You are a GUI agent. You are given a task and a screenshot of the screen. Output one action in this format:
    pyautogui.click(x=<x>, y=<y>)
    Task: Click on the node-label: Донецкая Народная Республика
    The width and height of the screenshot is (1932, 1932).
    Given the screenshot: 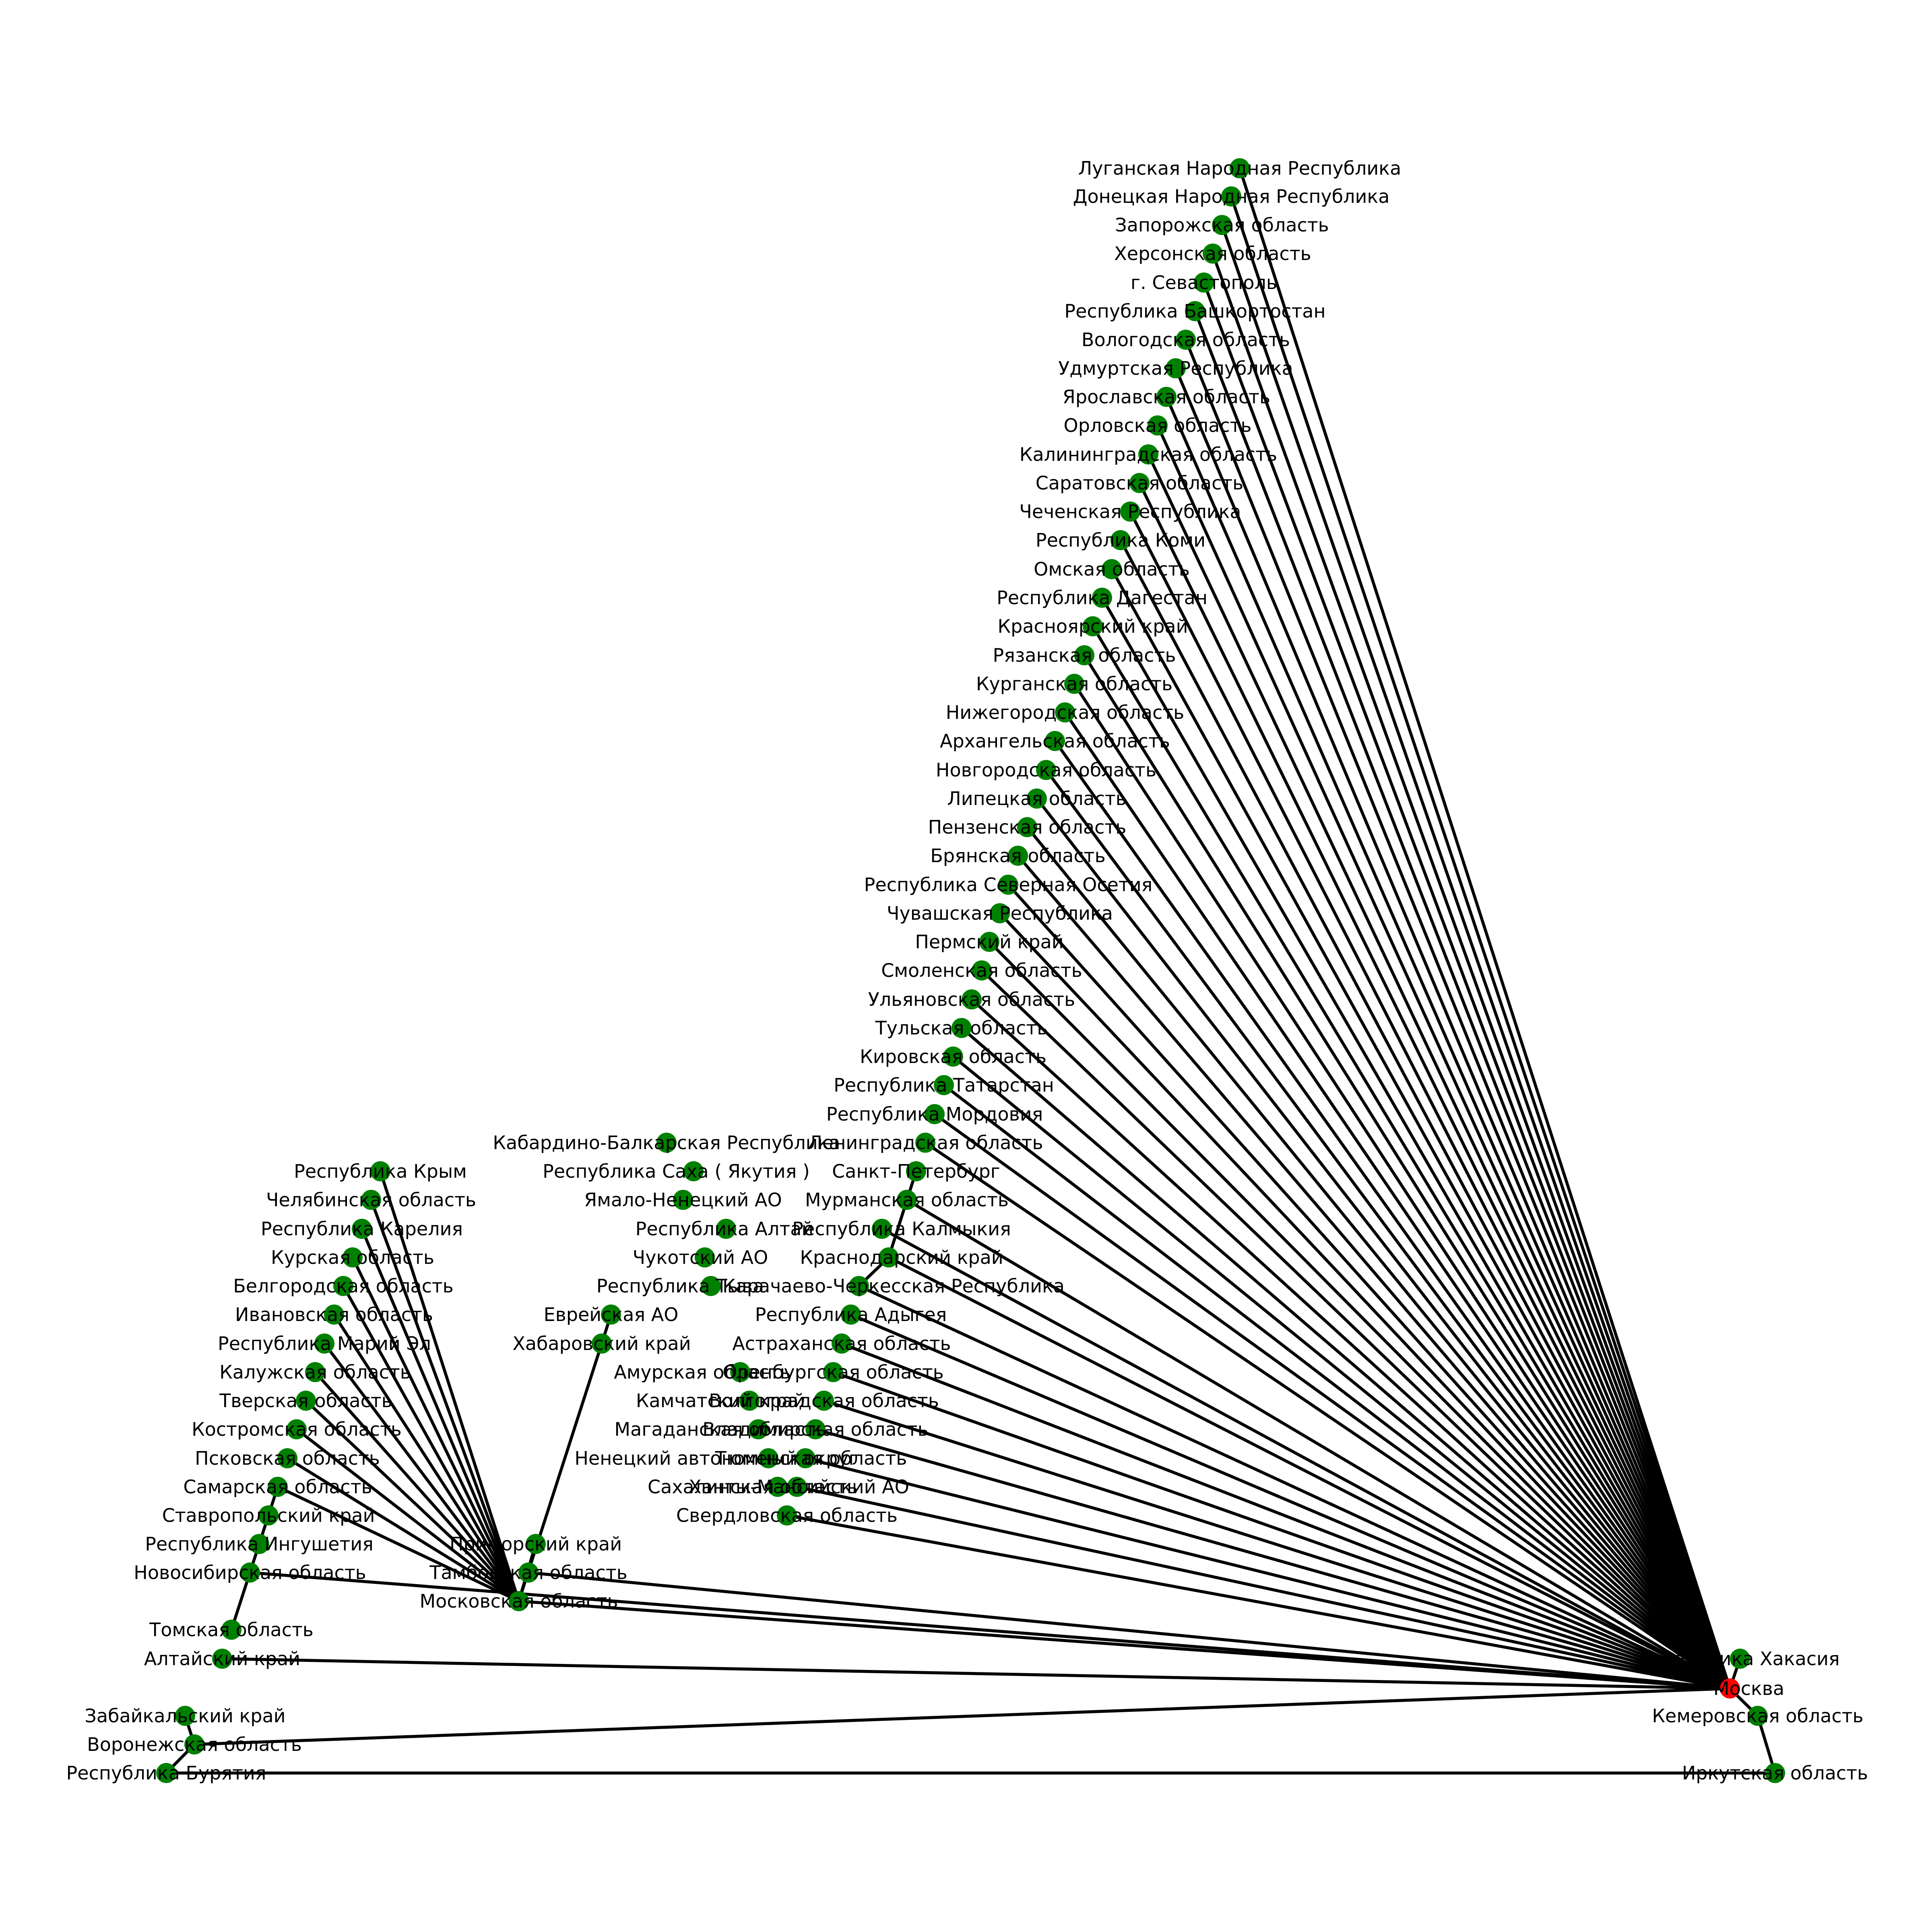 What is the action you would take?
    pyautogui.click(x=1231, y=196)
    